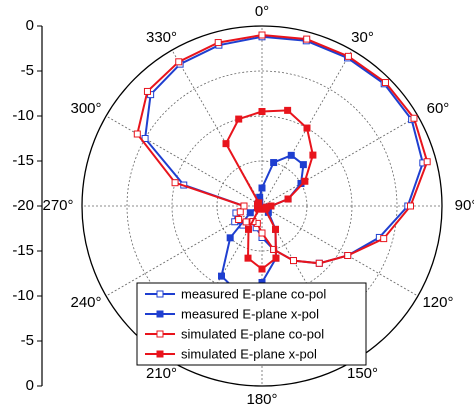 The image size is (474, 412). Describe the element at coordinates (23, 205) in the screenshot. I see `radial-tick-label: -20` at that location.